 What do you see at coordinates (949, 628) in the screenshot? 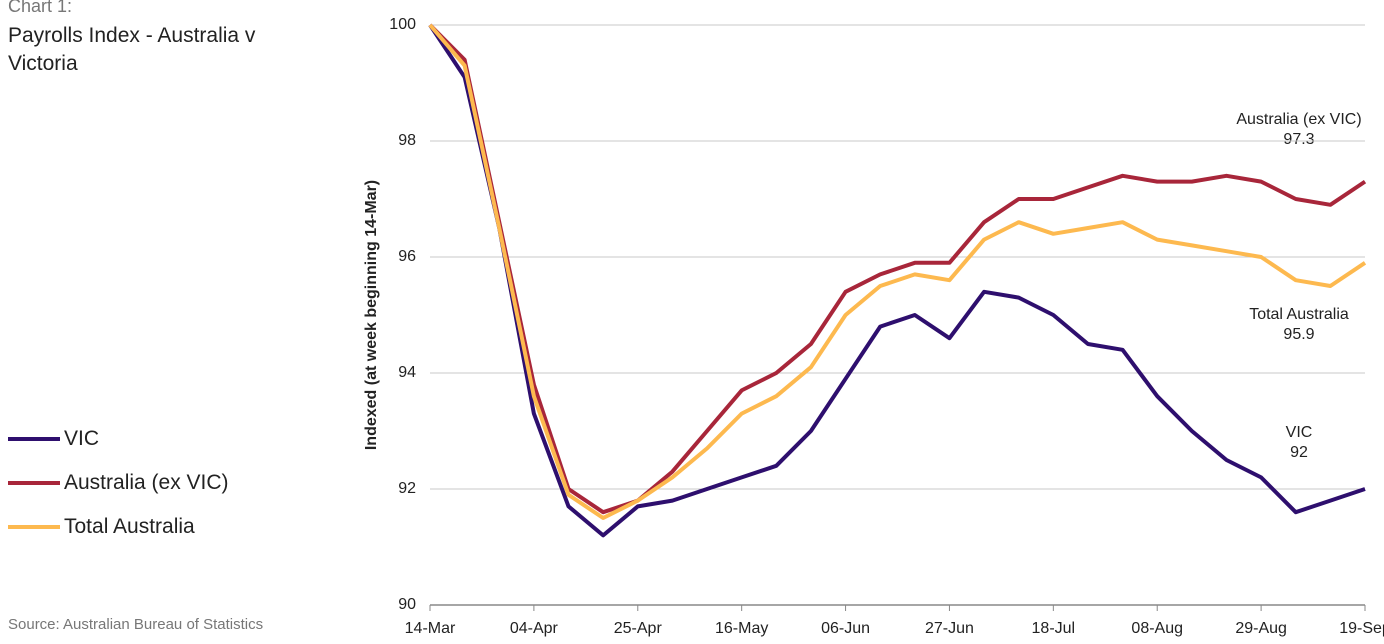
I see `x-tick-label: 27-Jun` at bounding box center [949, 628].